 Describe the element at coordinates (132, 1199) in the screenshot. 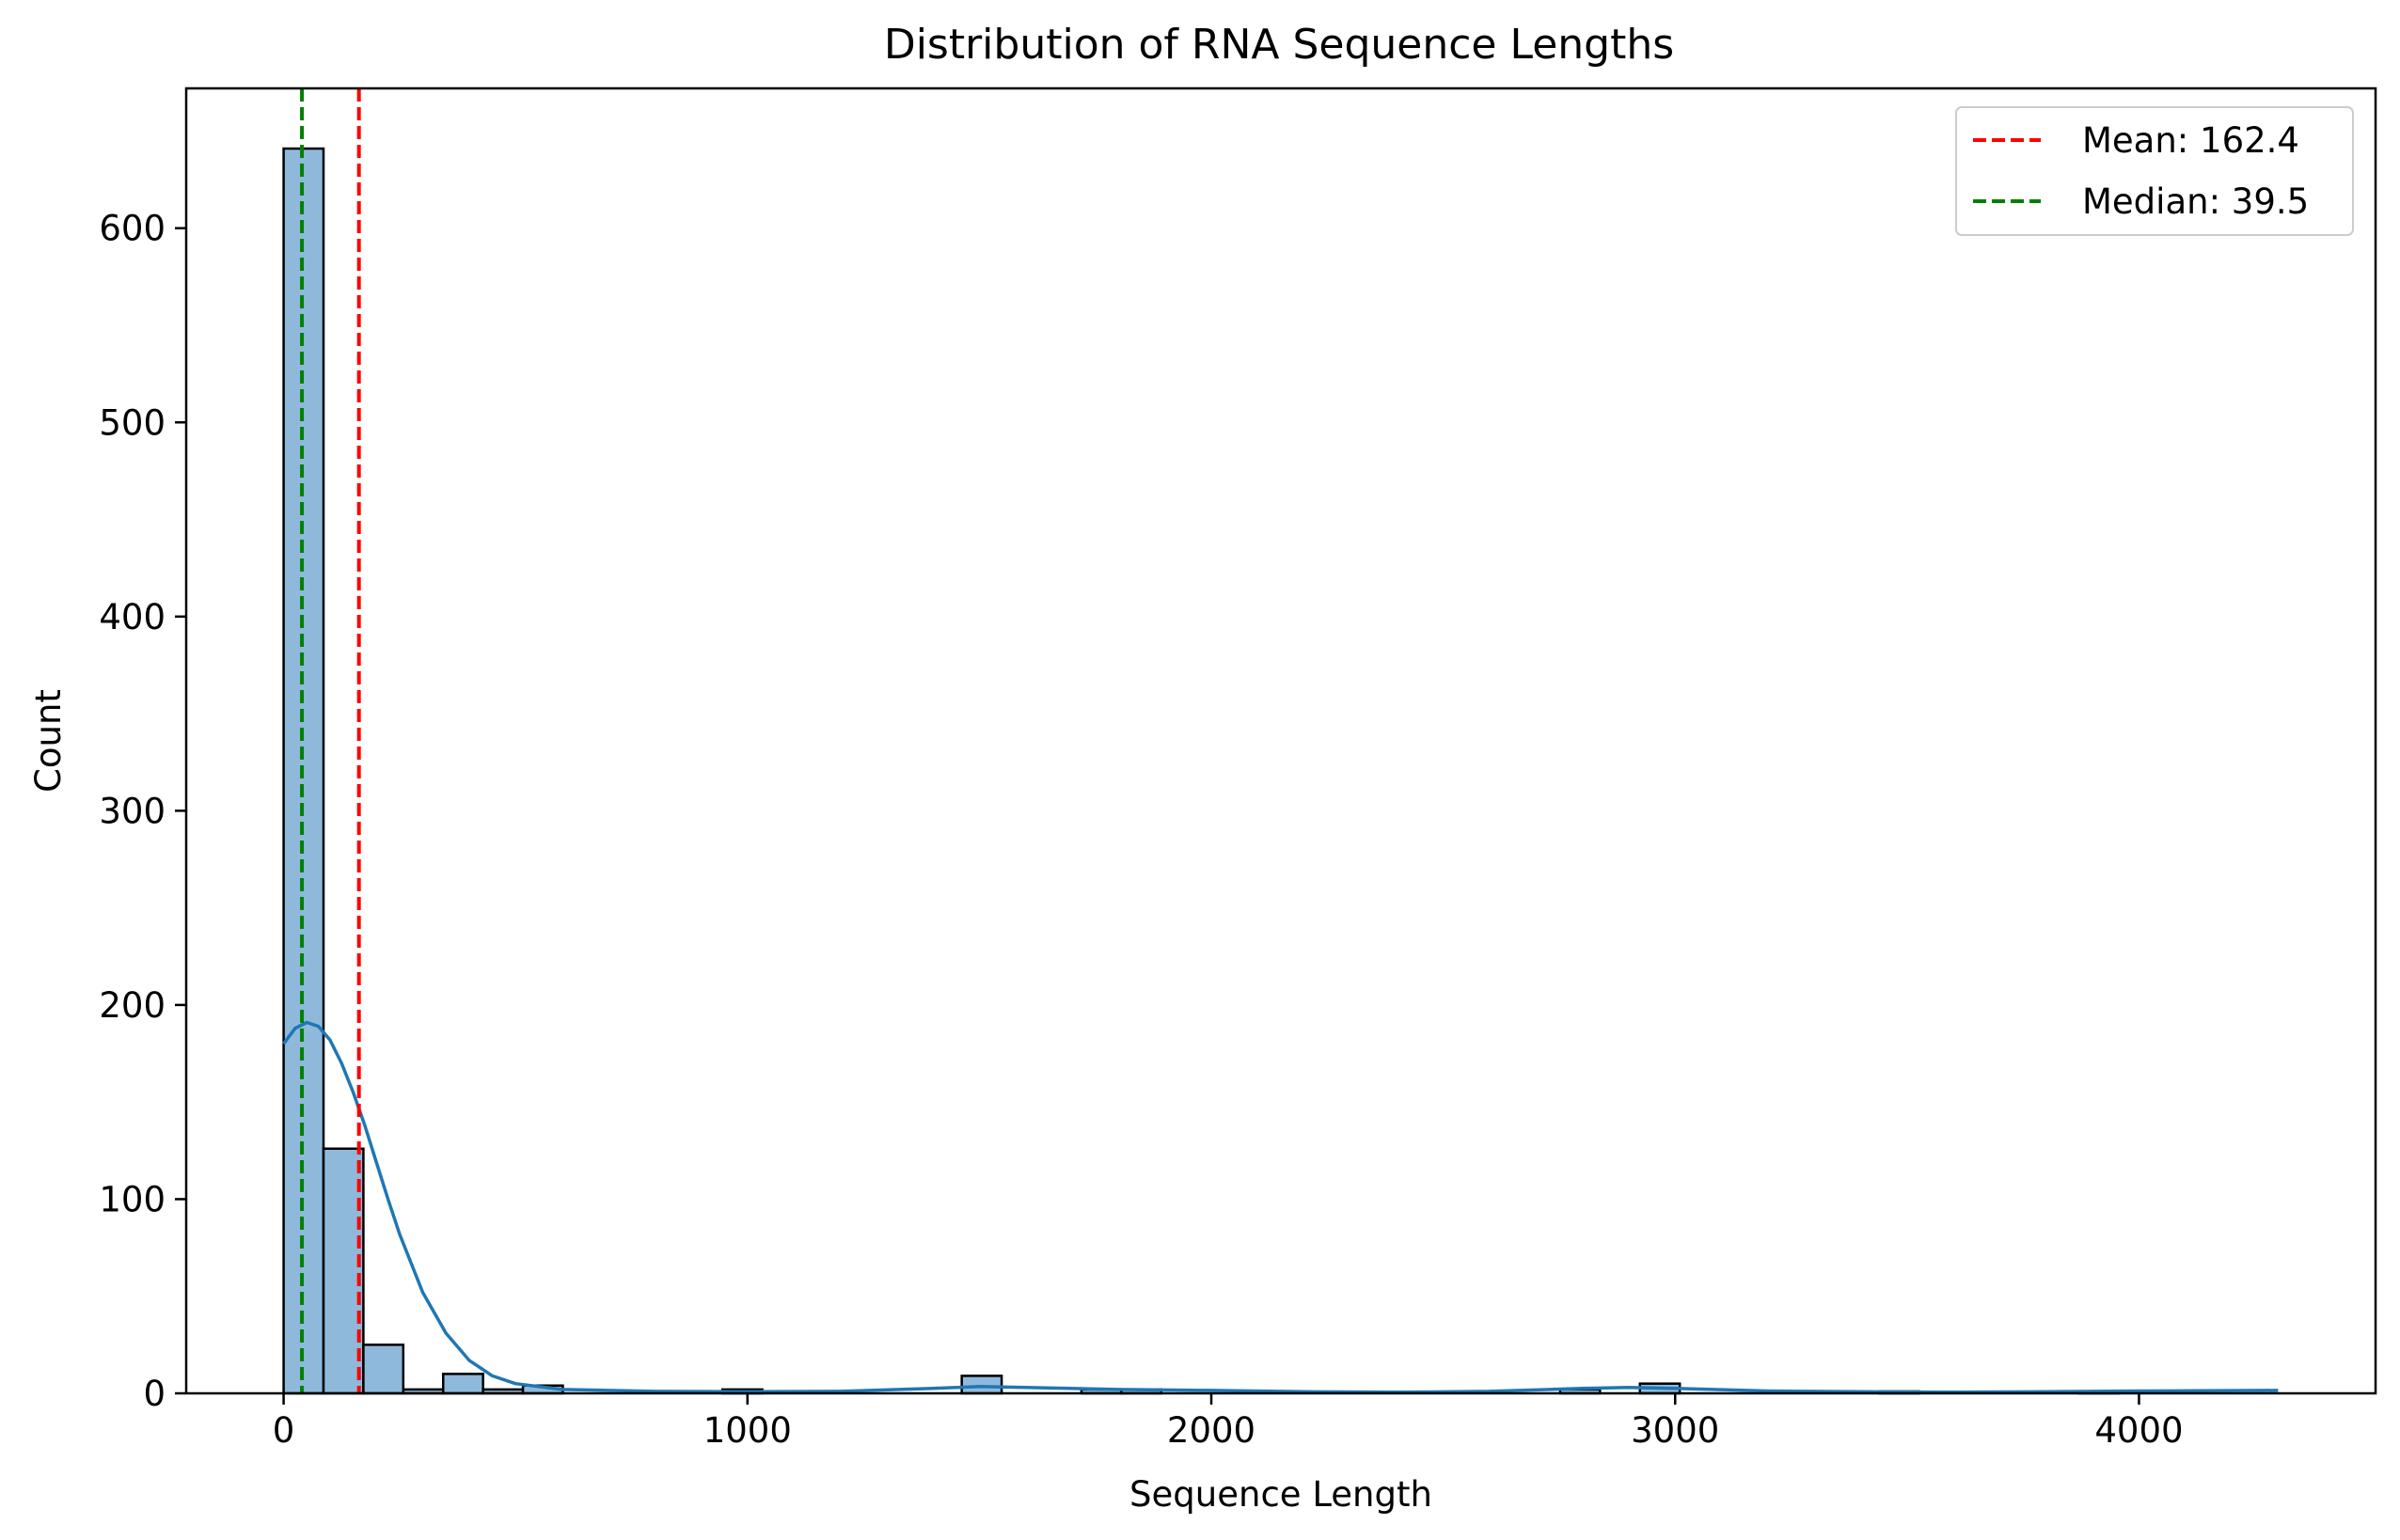

I see `y-tick-label: 100` at that location.